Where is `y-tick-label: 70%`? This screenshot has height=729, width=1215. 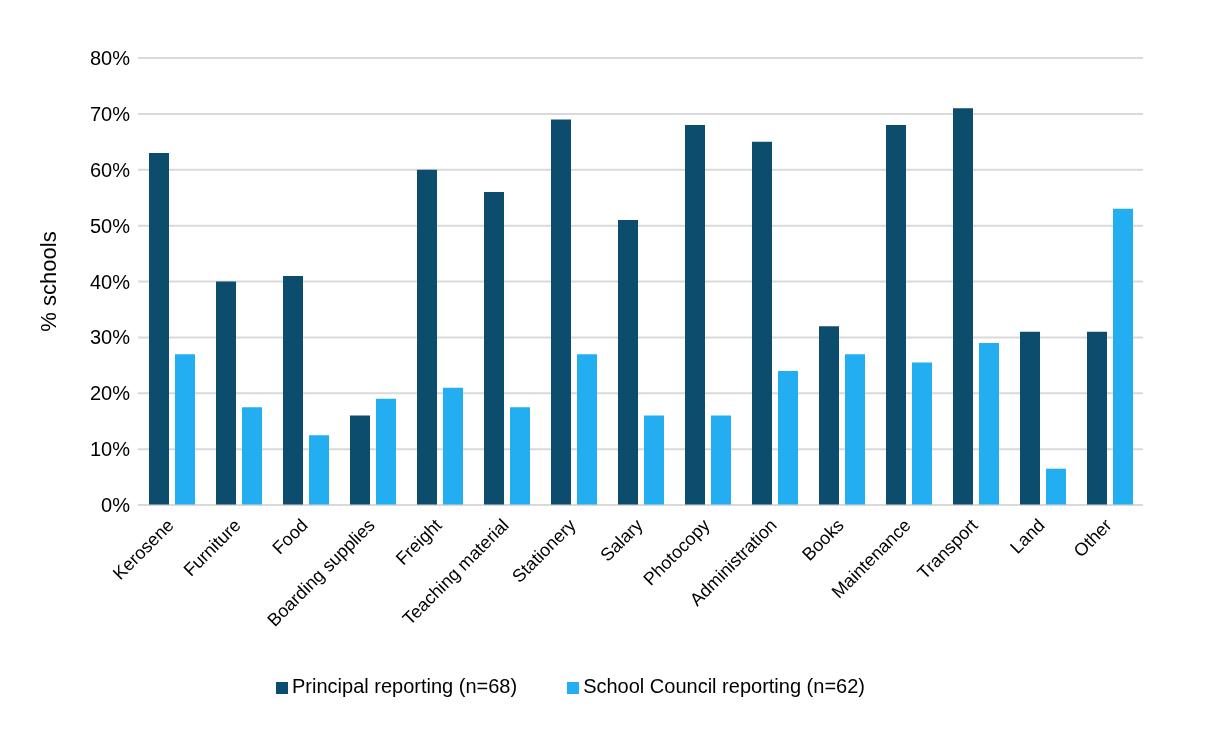 y-tick-label: 70% is located at coordinates (110, 113).